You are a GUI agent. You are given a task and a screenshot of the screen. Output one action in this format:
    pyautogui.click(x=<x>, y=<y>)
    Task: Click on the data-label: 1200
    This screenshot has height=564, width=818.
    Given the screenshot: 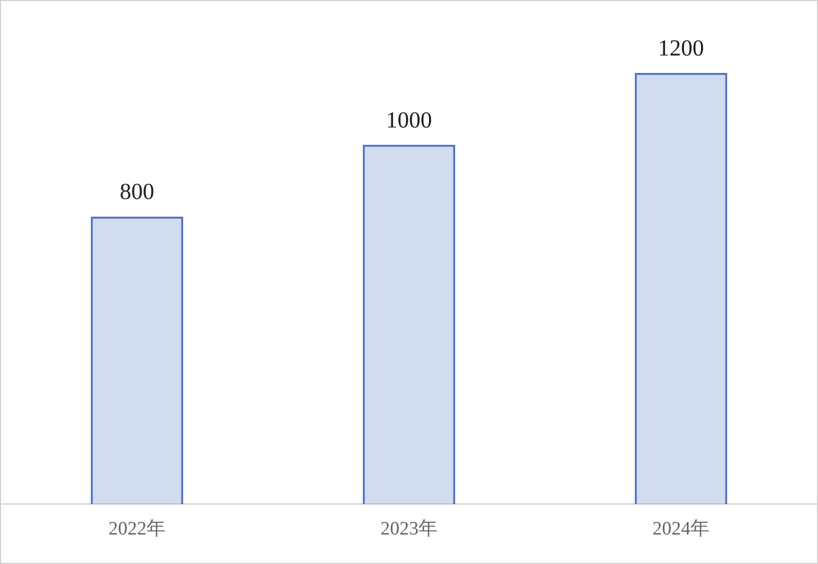 What is the action you would take?
    pyautogui.click(x=681, y=47)
    